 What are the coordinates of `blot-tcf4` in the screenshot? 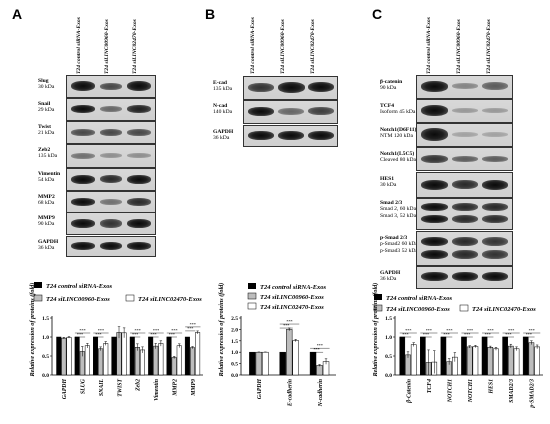 It's located at (464, 111).